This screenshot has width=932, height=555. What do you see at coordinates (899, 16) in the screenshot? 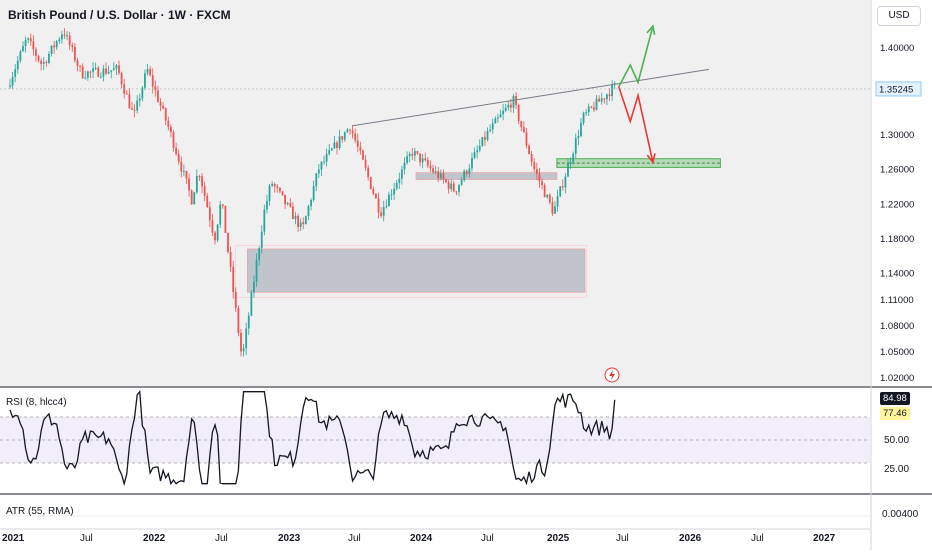
I see `currency-selector: USD` at bounding box center [899, 16].